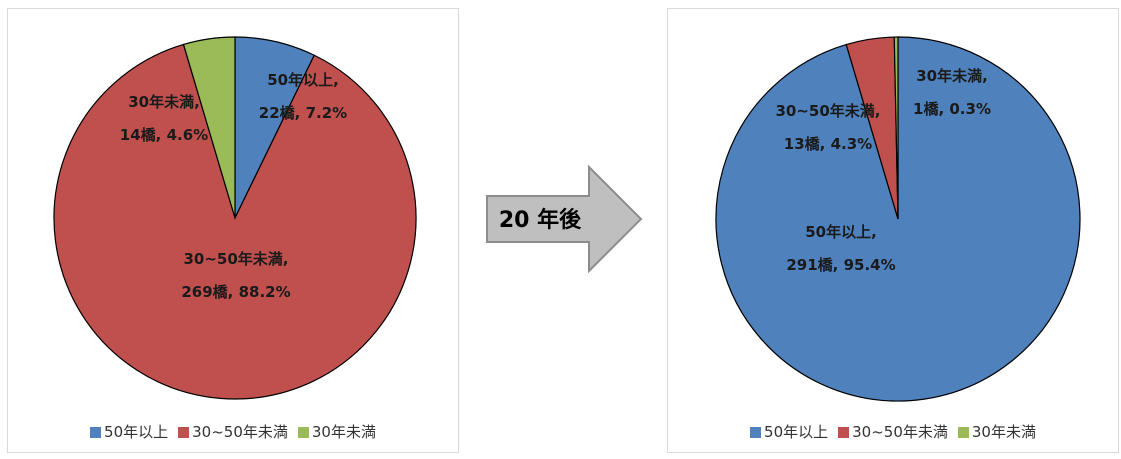 The height and width of the screenshot is (459, 1121). Describe the element at coordinates (840, 248) in the screenshot. I see `data-label-50-plus: 50年以上, 291橋, 95.4%` at that location.